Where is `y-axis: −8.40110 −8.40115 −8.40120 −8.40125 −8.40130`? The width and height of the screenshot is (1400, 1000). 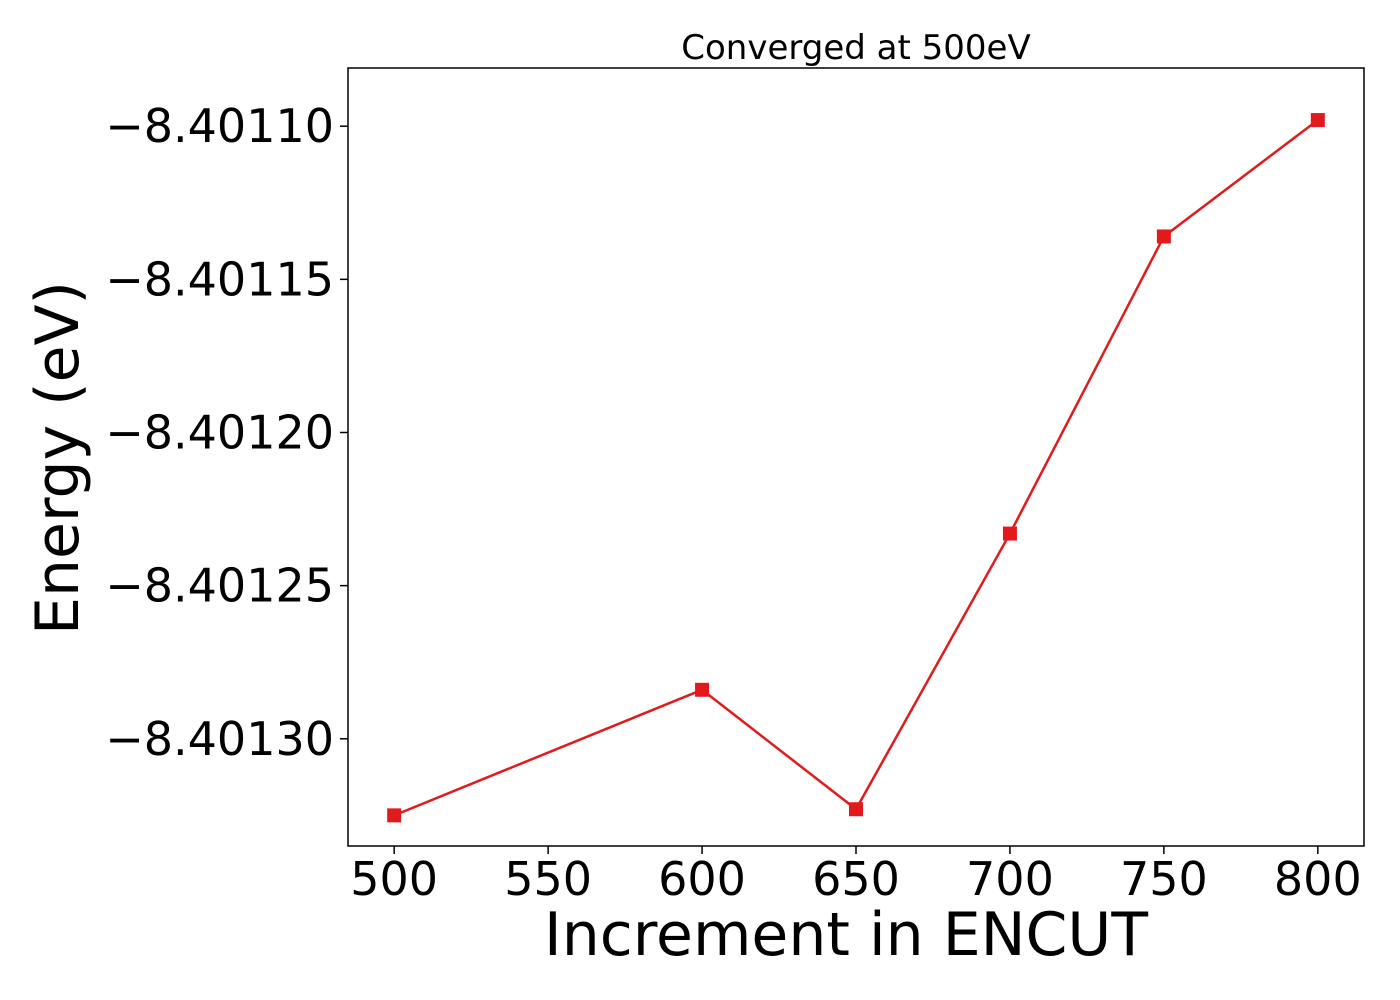
y-axis: −8.40110 −8.40115 −8.40120 −8.40125 −8.40130 is located at coordinates (226, 432).